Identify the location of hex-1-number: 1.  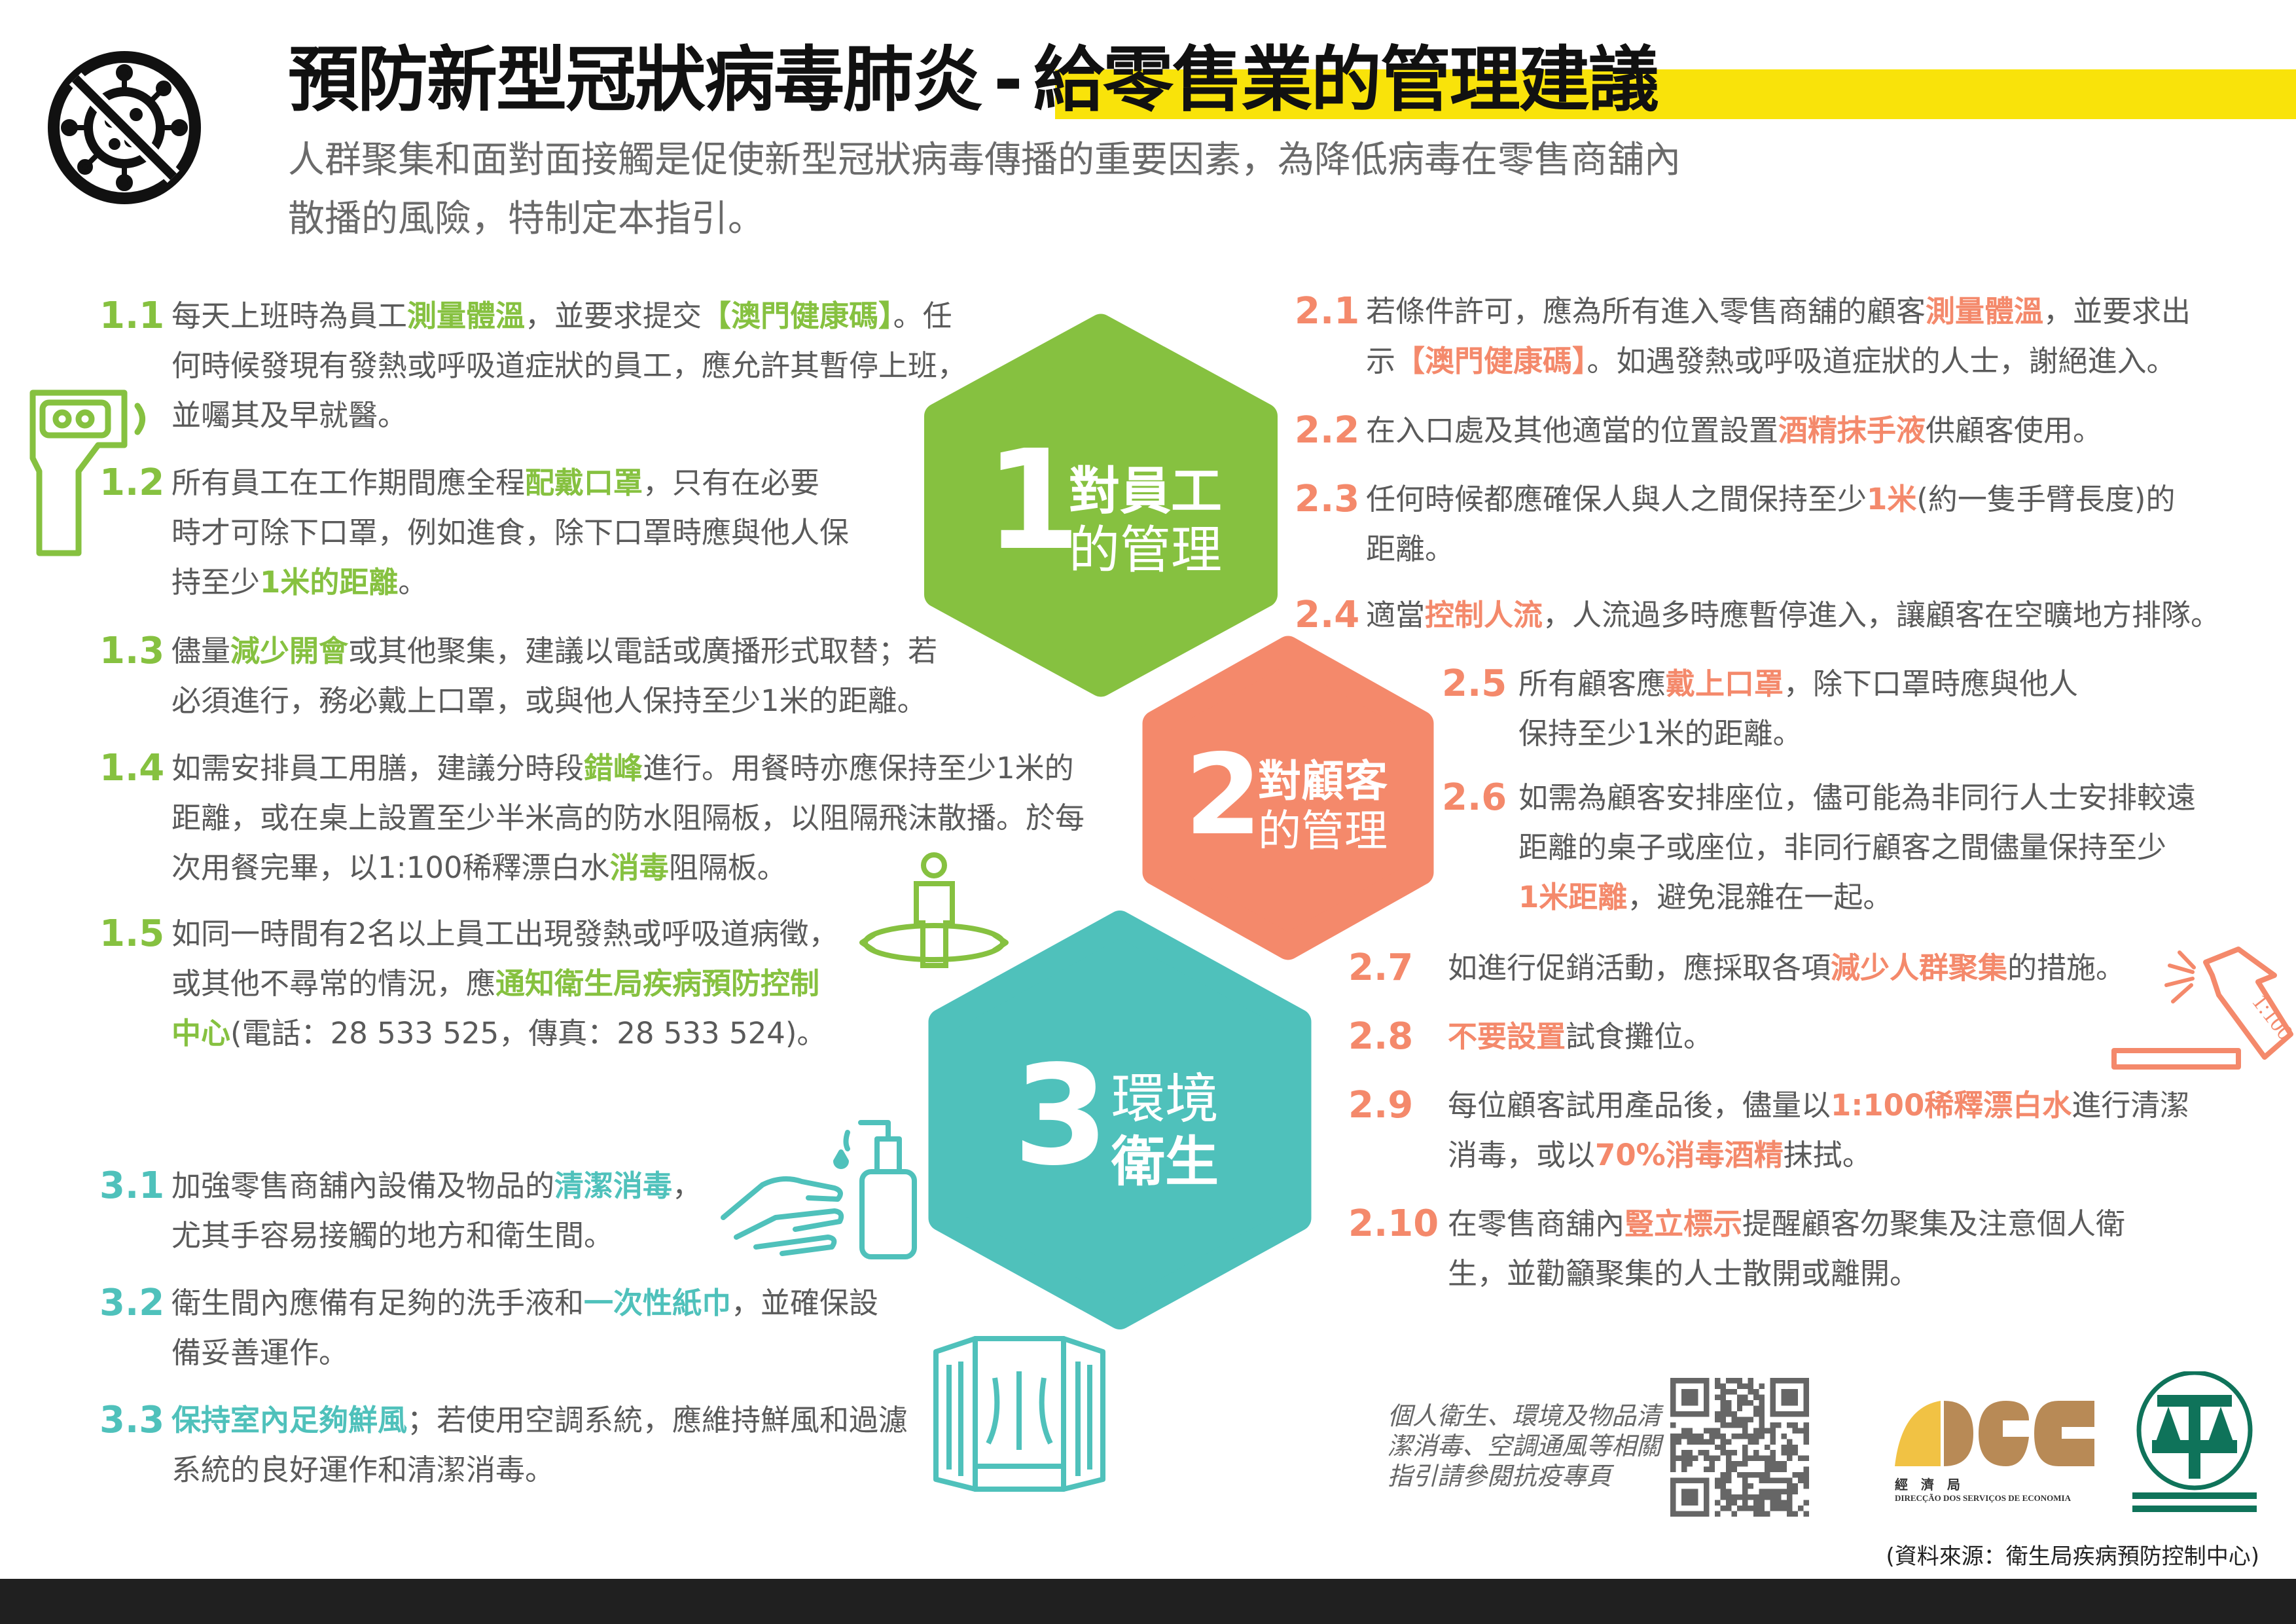
(1033, 500).